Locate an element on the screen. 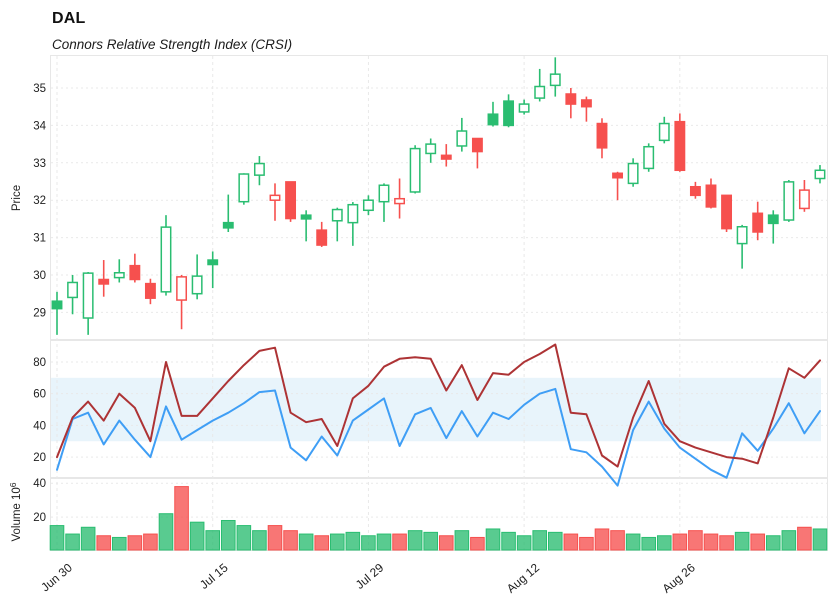 This screenshot has width=836, height=604. crsi-tick-label: 40 is located at coordinates (39, 426).